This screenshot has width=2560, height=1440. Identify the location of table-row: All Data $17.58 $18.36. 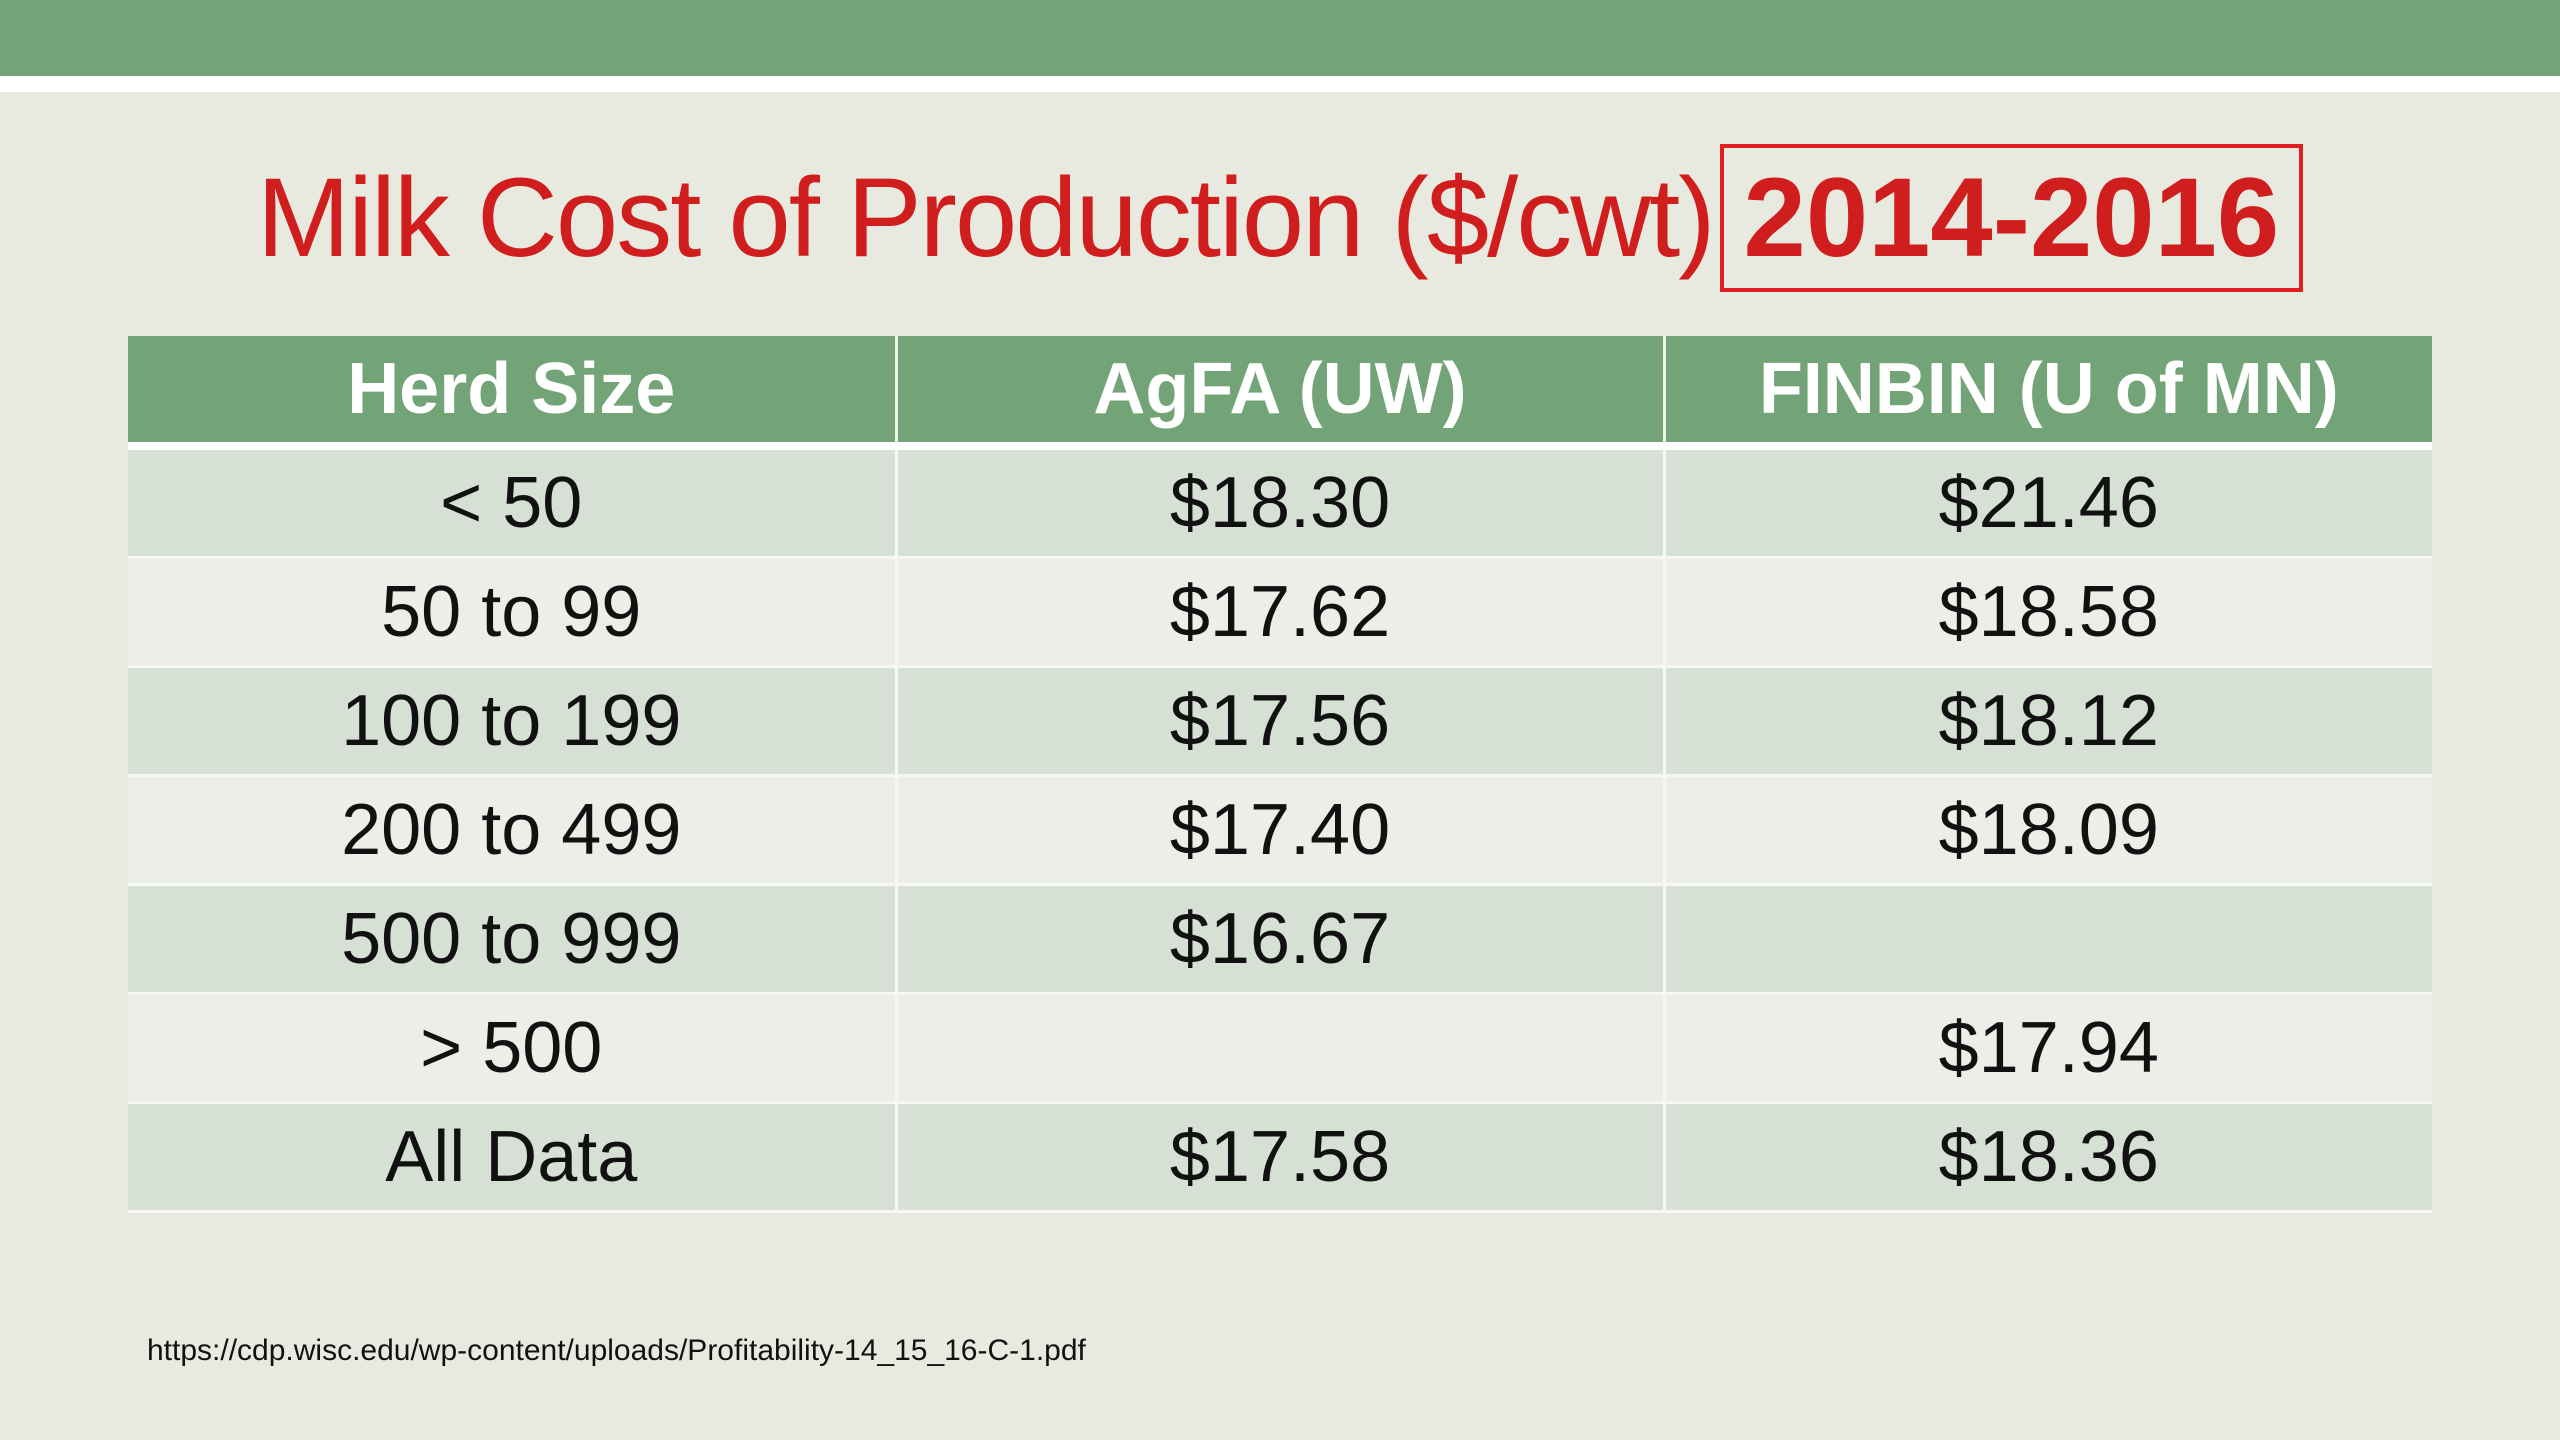
(1280, 1157).